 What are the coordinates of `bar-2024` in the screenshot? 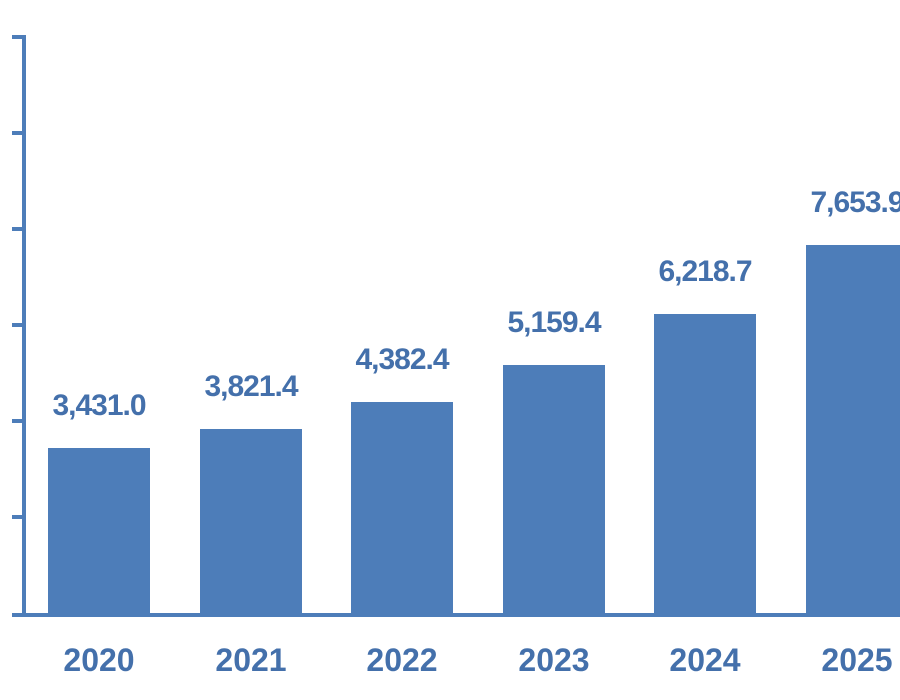 It's located at (705, 463).